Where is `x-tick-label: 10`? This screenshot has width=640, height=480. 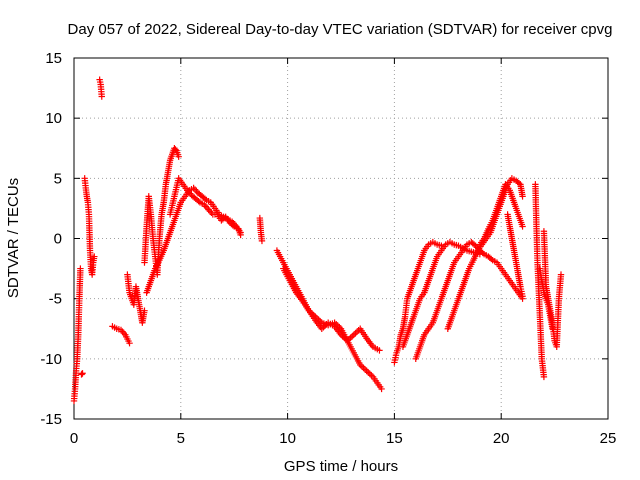
x-tick-label: 10 is located at coordinates (287, 438).